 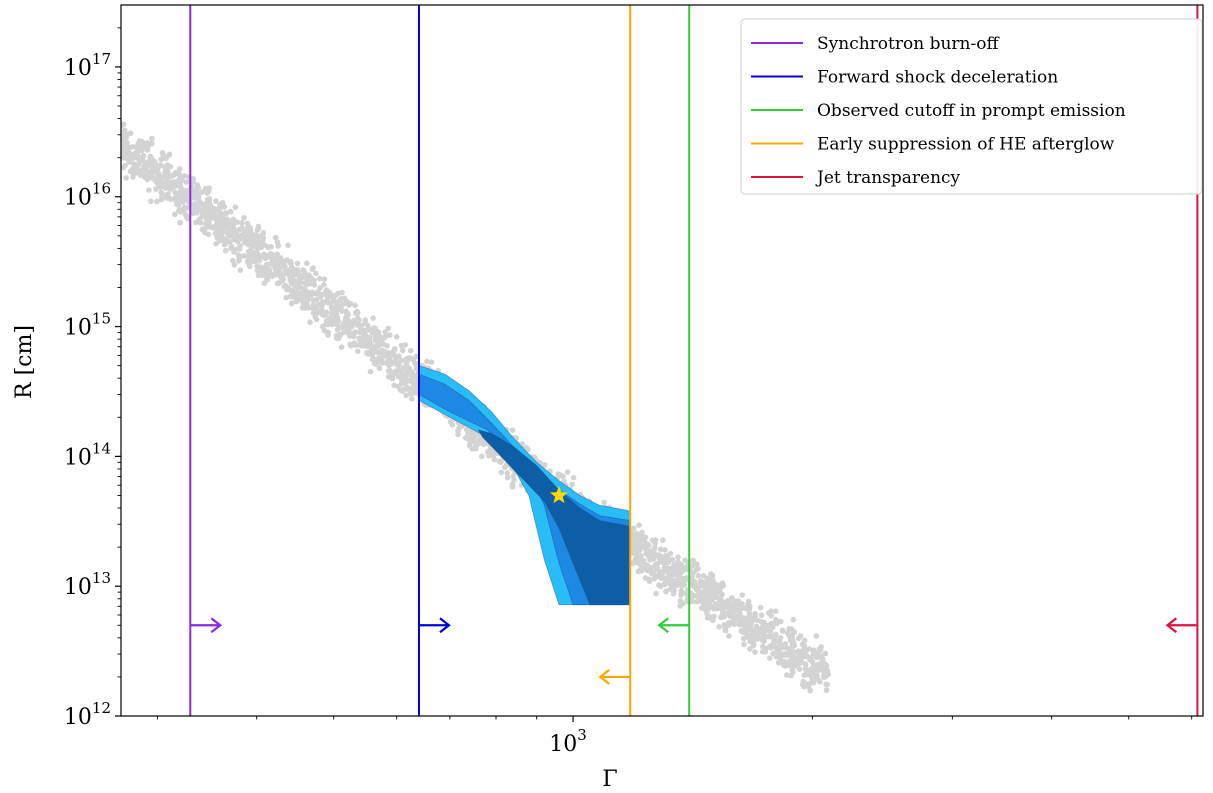 I want to click on y-tick-label: 1015, so click(x=87, y=325).